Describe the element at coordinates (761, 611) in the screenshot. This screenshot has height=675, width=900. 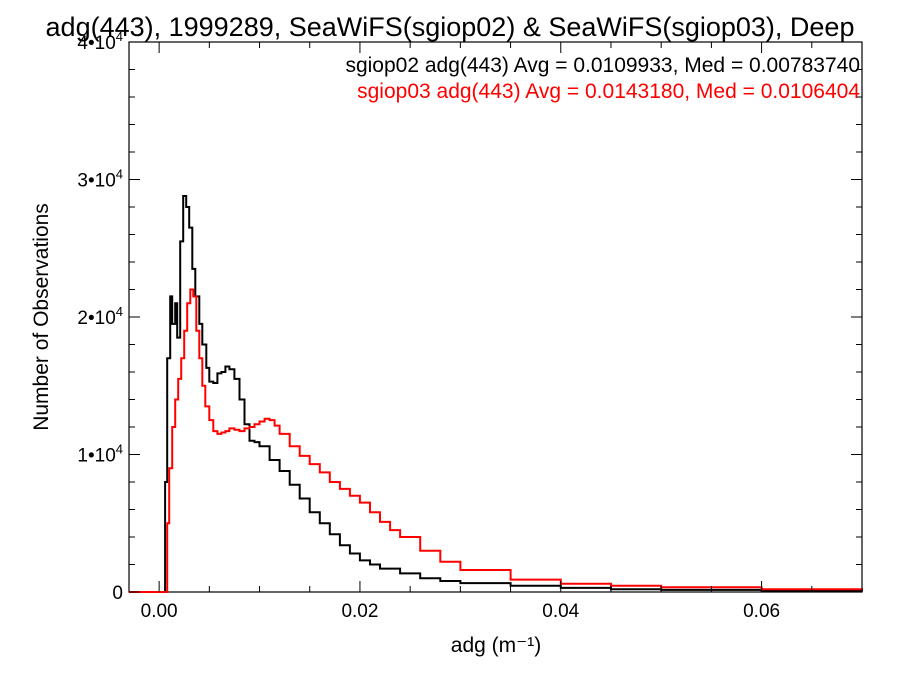
I see `x-tick-label: 0.06` at that location.